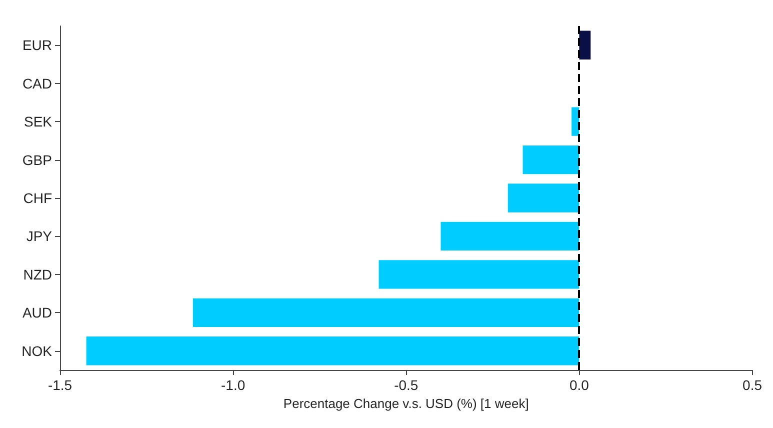 The image size is (773, 428). I want to click on y-tick-label: NOK, so click(37, 350).